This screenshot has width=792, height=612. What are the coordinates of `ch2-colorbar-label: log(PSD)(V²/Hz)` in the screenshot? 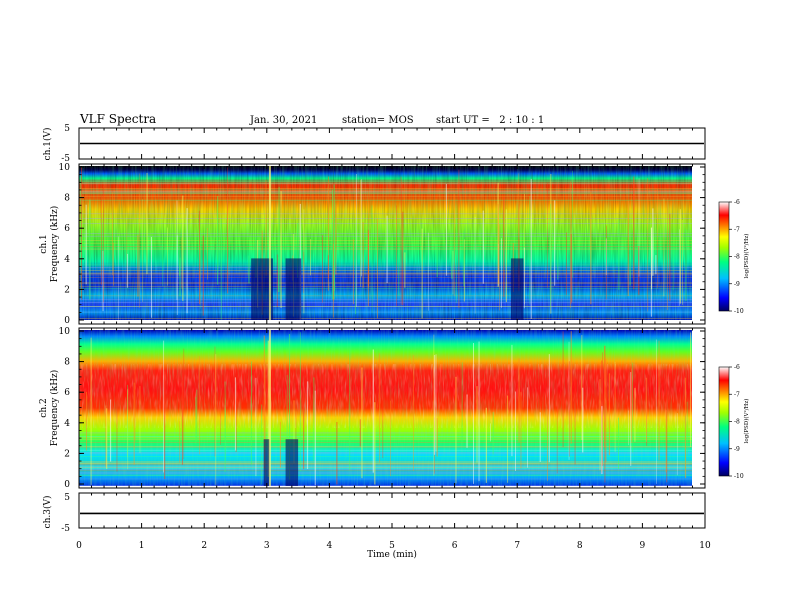 It's located at (746, 421).